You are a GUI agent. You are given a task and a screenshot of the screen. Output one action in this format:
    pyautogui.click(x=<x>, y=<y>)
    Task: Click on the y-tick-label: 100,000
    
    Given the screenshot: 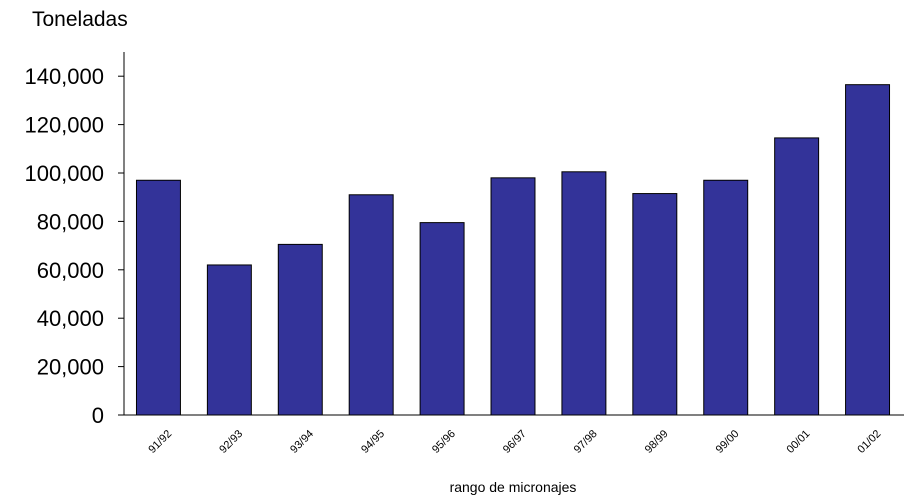 What is the action you would take?
    pyautogui.click(x=64, y=173)
    